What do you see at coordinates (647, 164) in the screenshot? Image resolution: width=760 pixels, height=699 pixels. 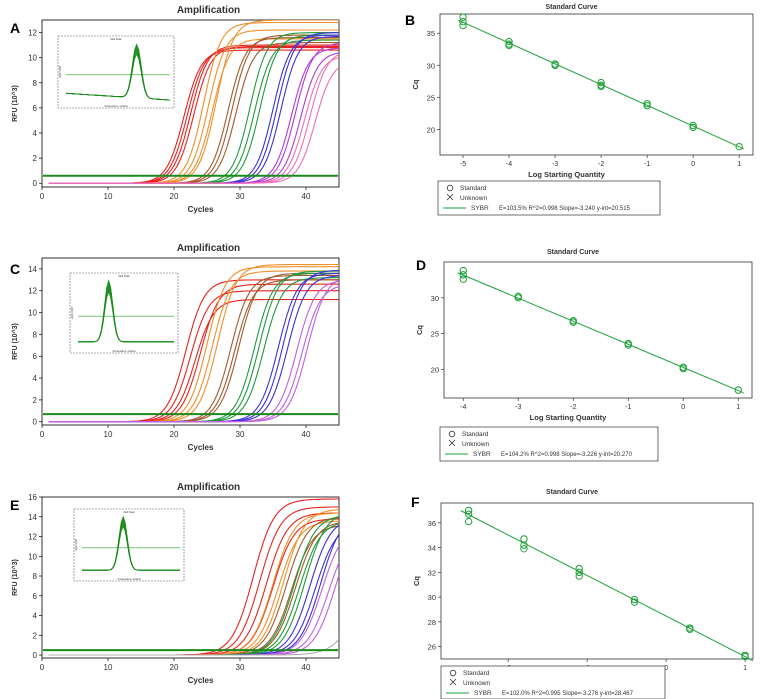 I see `x-tick-label: -1` at bounding box center [647, 164].